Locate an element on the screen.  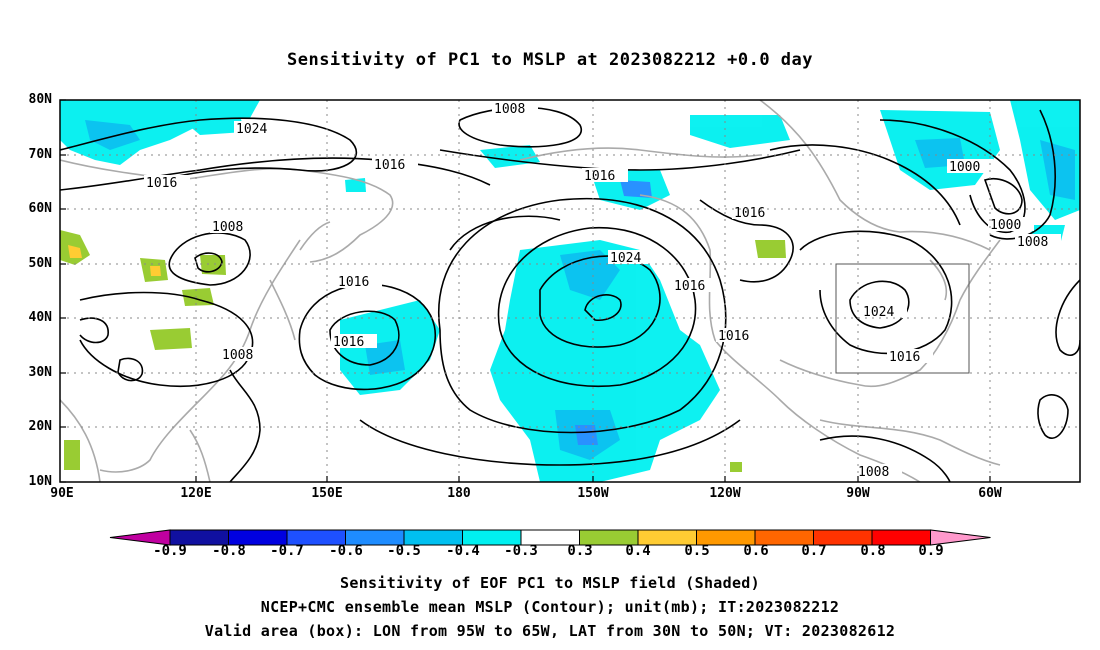
colorbar-label: 0.3 is located at coordinates (580, 551).